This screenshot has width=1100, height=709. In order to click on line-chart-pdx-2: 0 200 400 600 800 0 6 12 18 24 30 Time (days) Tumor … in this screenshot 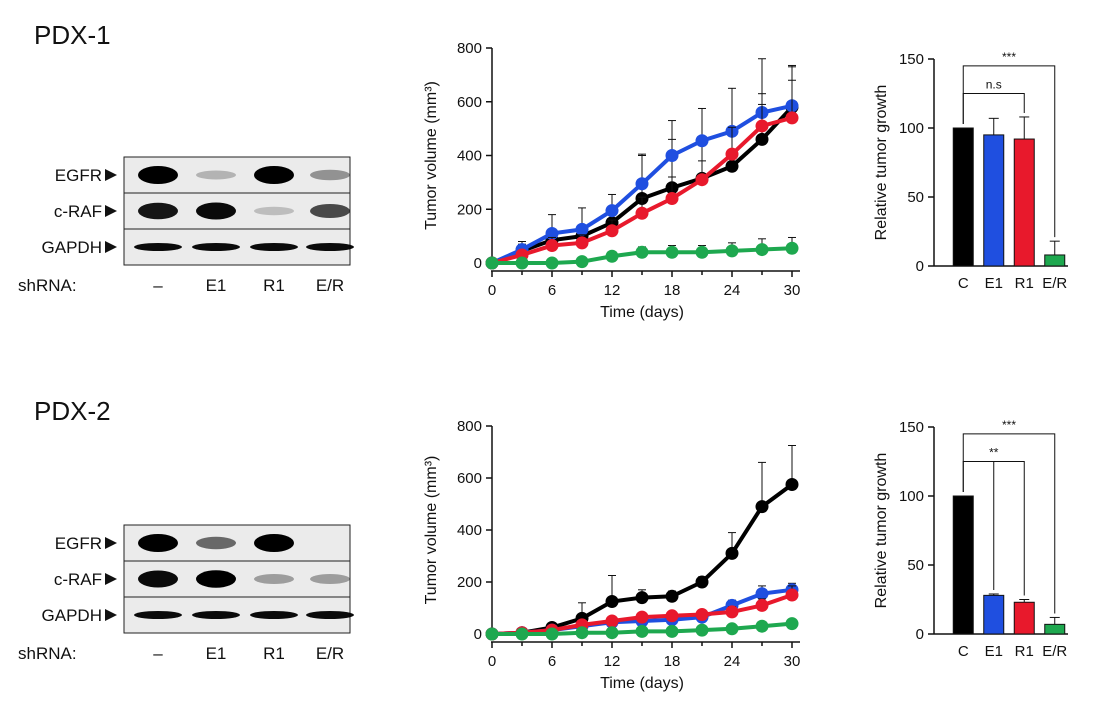, I will do `click(611, 555)`.